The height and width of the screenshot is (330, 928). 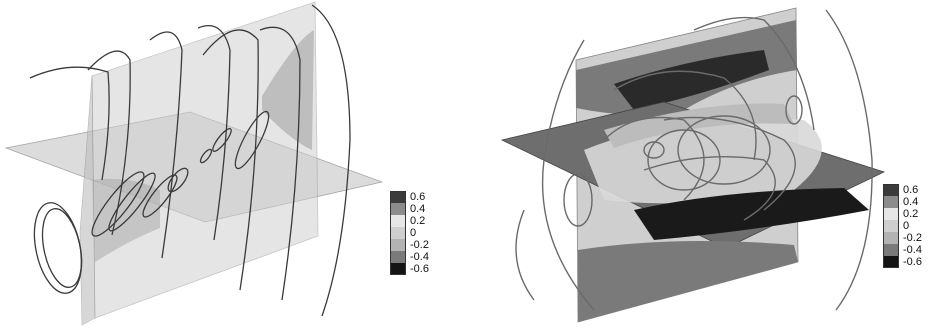 I want to click on right-dark-region-bottom, so click(x=688, y=281).